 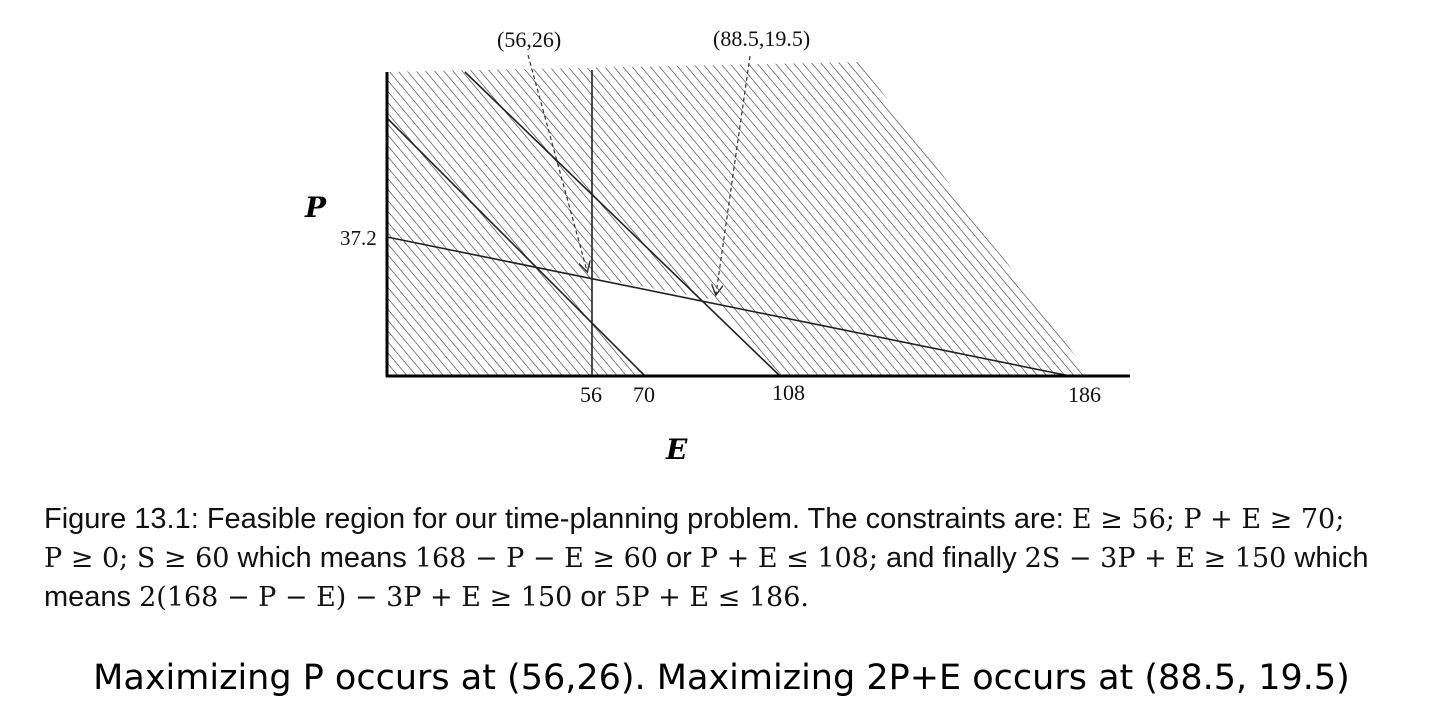 I want to click on x-tick-label: 108, so click(x=788, y=392).